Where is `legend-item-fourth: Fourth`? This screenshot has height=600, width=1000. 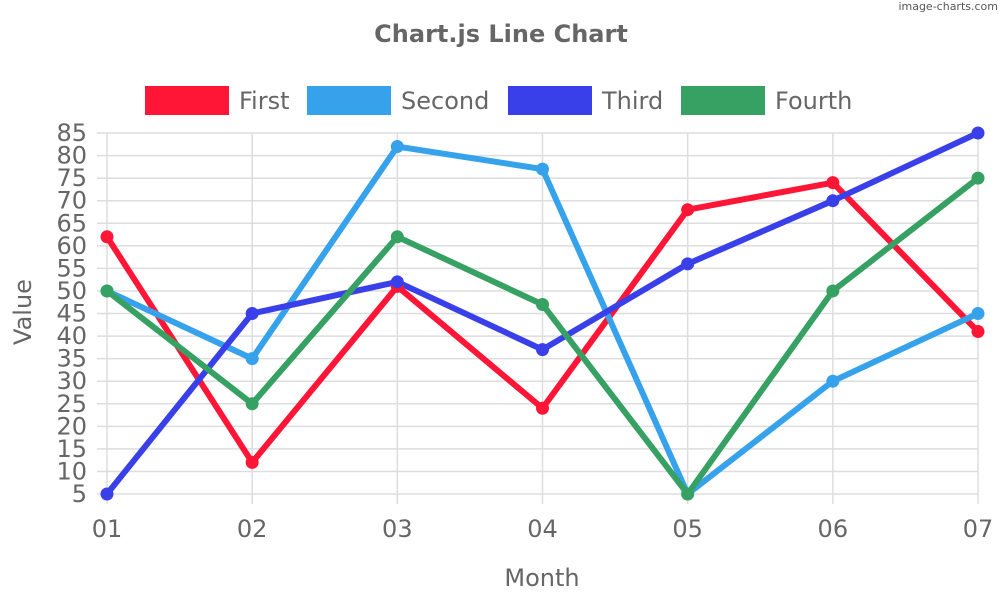
legend-item-fourth: Fourth is located at coordinates (766, 100).